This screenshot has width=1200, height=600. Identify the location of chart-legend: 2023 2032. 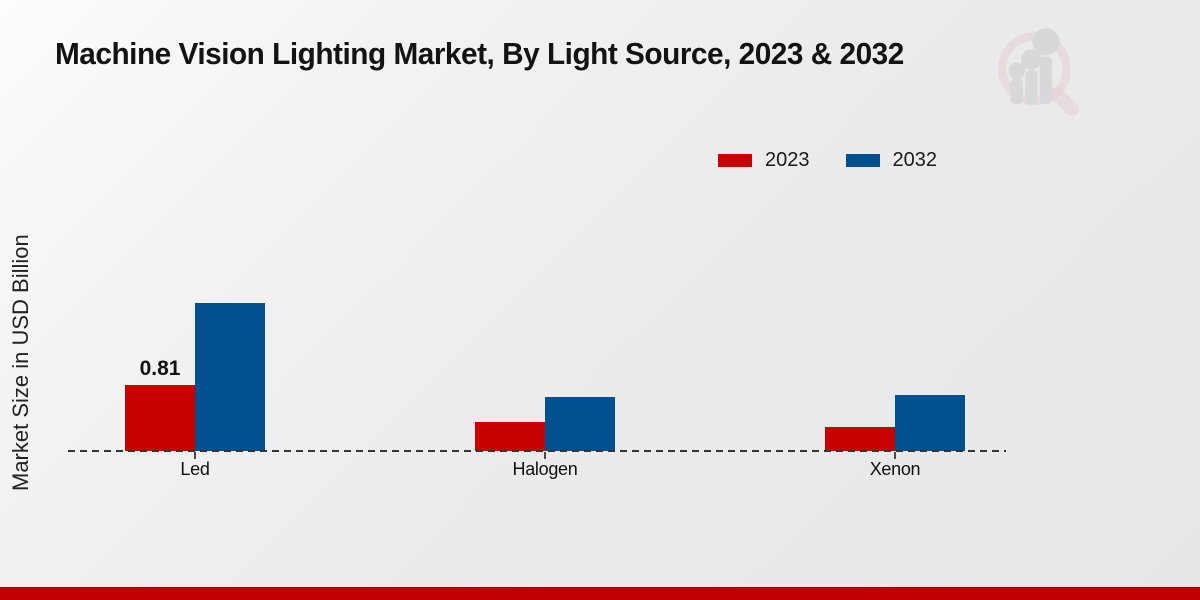
(827, 160).